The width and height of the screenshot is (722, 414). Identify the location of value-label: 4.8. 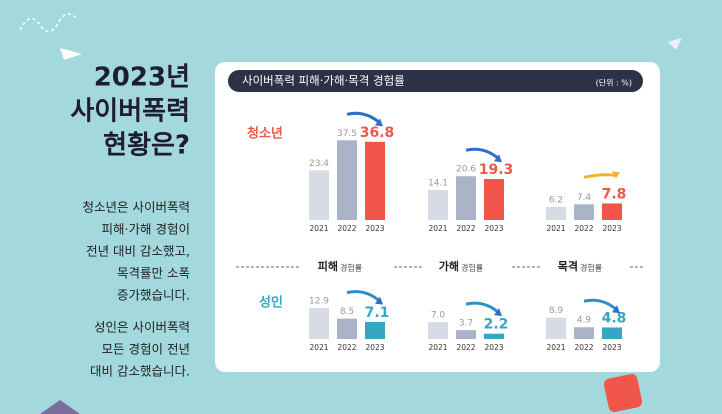
(614, 318).